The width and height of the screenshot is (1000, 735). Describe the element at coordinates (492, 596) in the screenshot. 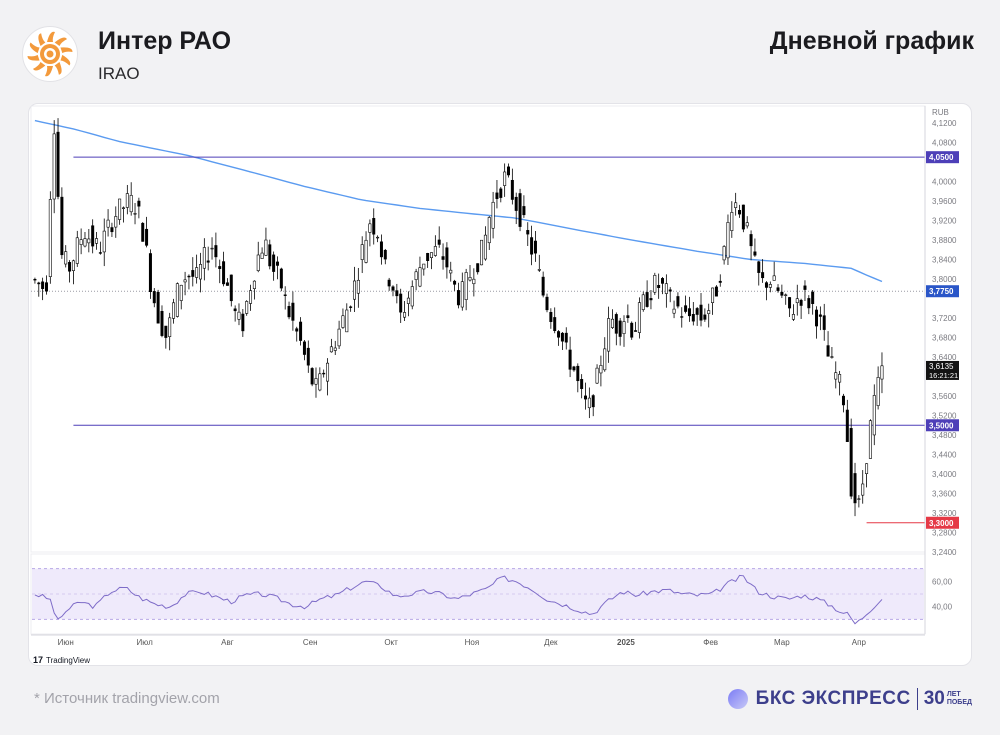

I see `rsi-layer: 60,00 40,00` at that location.